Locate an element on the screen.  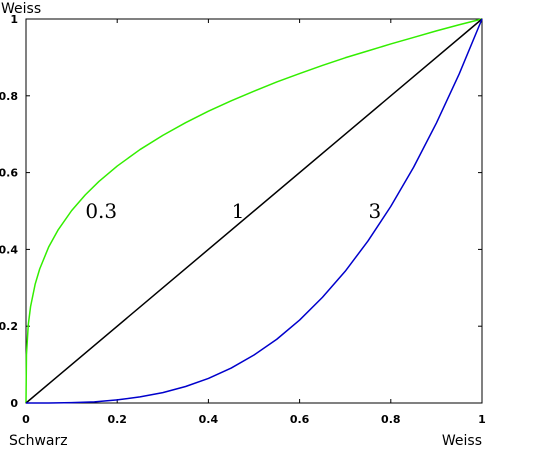
y-tick-label: 0.4 is located at coordinates (9, 249).